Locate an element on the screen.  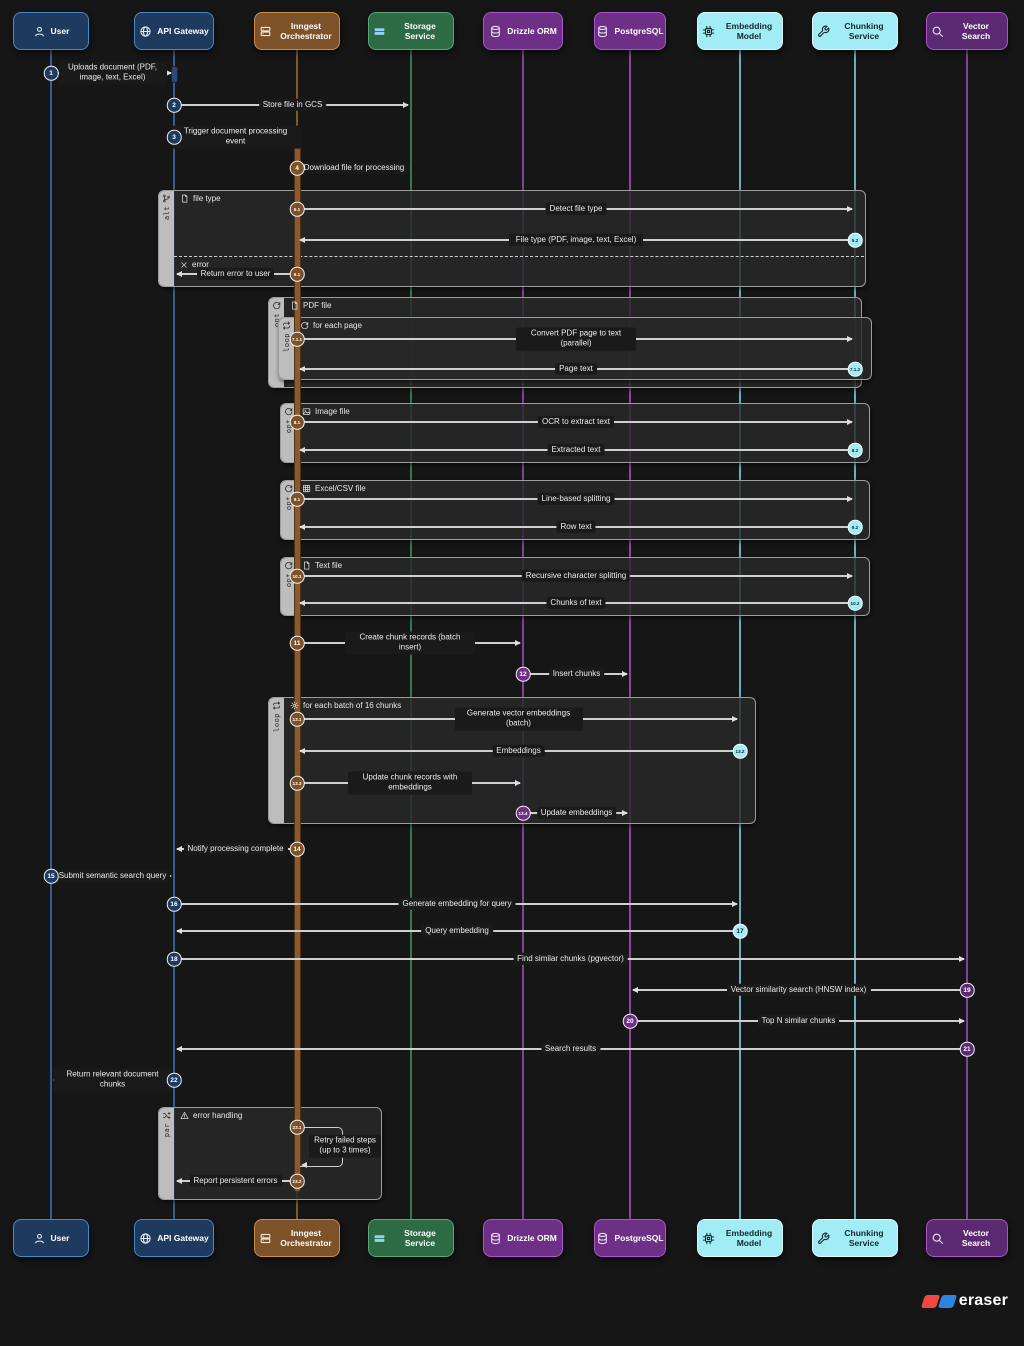
message-label: Create chunk records (batch insert) is located at coordinates (410, 643).